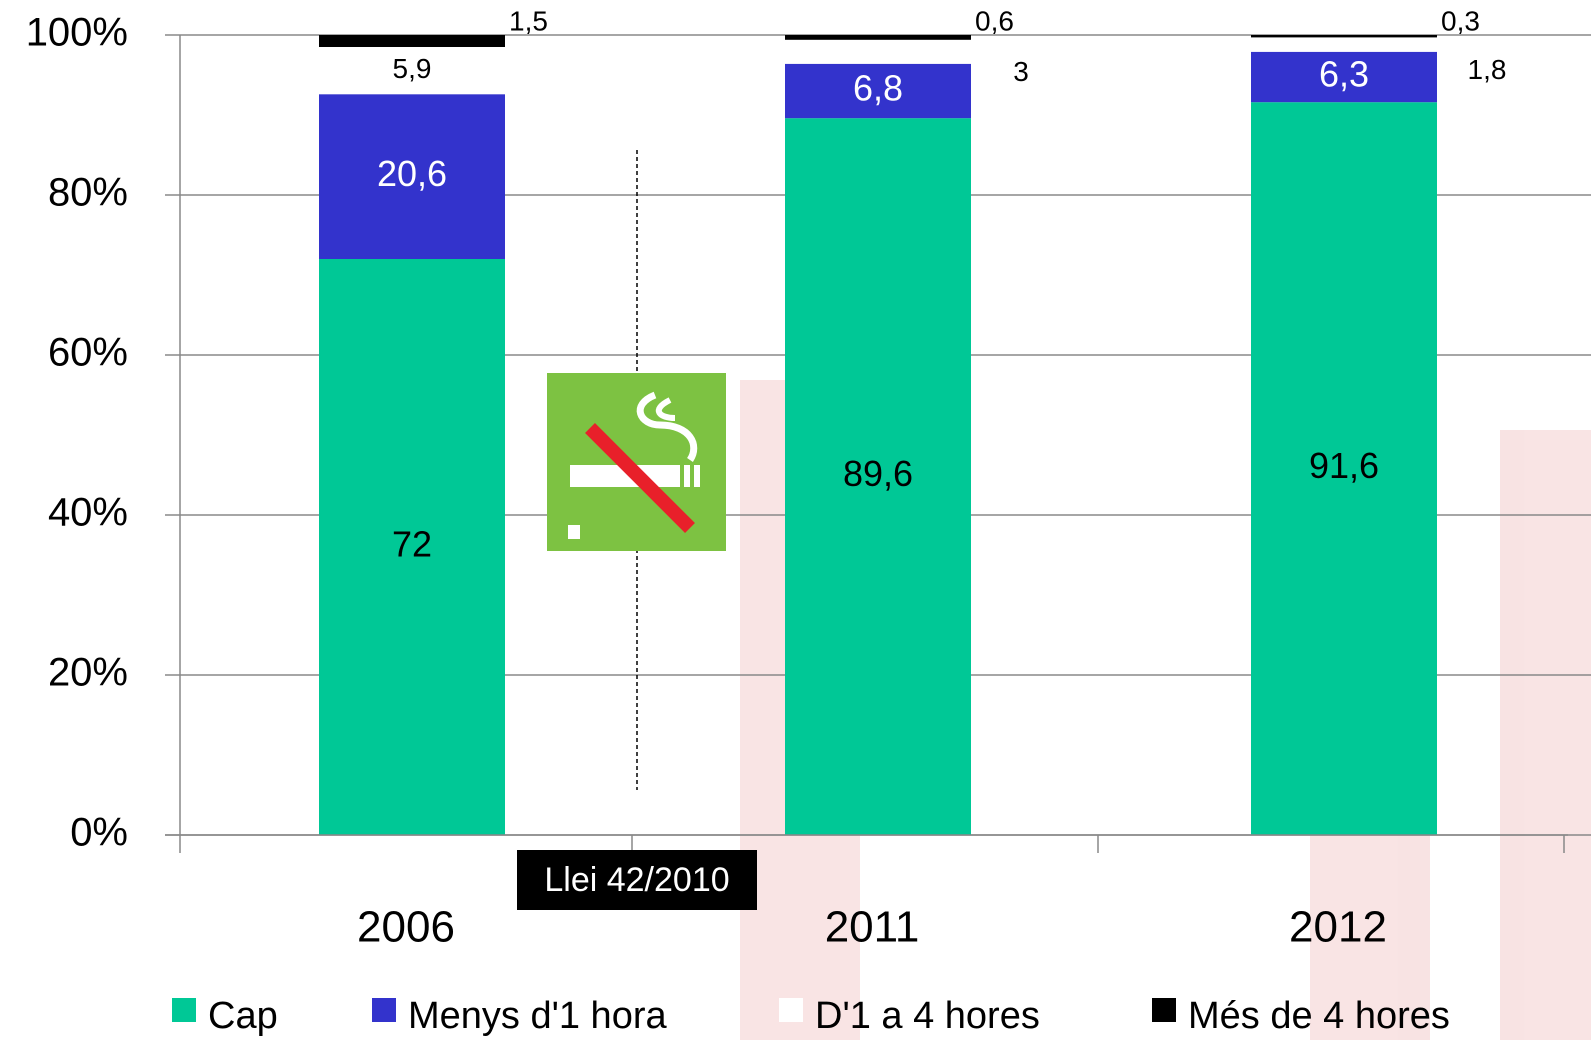 Image resolution: width=1591 pixels, height=1051 pixels. I want to click on data-label: 20,6, so click(412, 173).